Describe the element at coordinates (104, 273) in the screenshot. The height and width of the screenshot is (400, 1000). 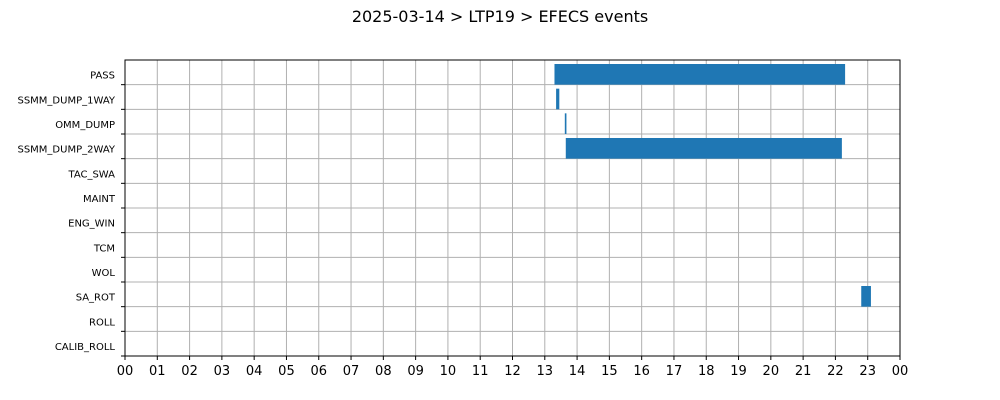
I see `y-tick-label: WOL` at that location.